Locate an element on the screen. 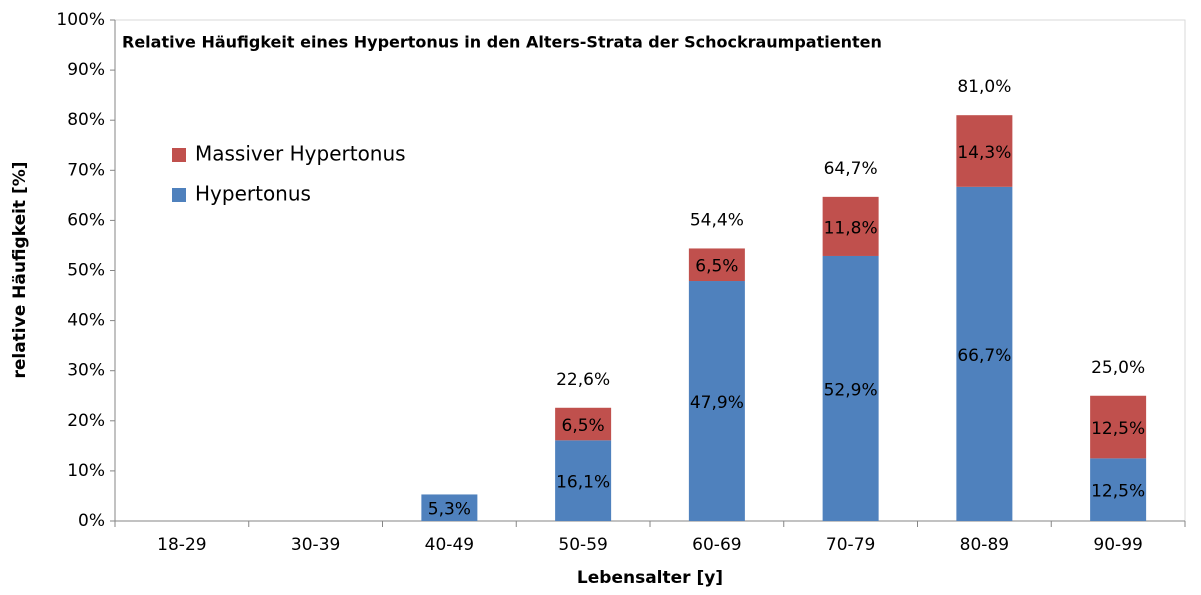 This screenshot has width=1201, height=595. value-label: 47,9% is located at coordinates (717, 403).